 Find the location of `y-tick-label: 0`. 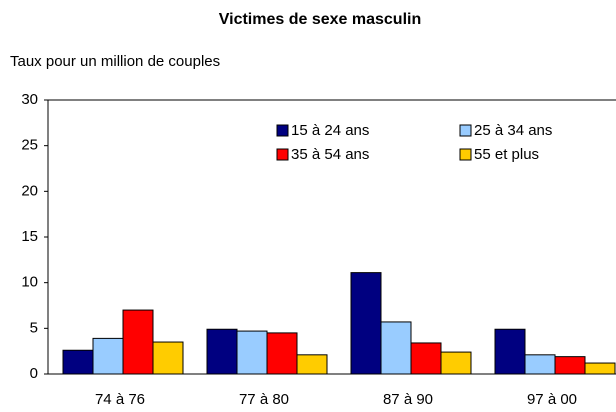

y-tick-label: 0 is located at coordinates (34, 373).